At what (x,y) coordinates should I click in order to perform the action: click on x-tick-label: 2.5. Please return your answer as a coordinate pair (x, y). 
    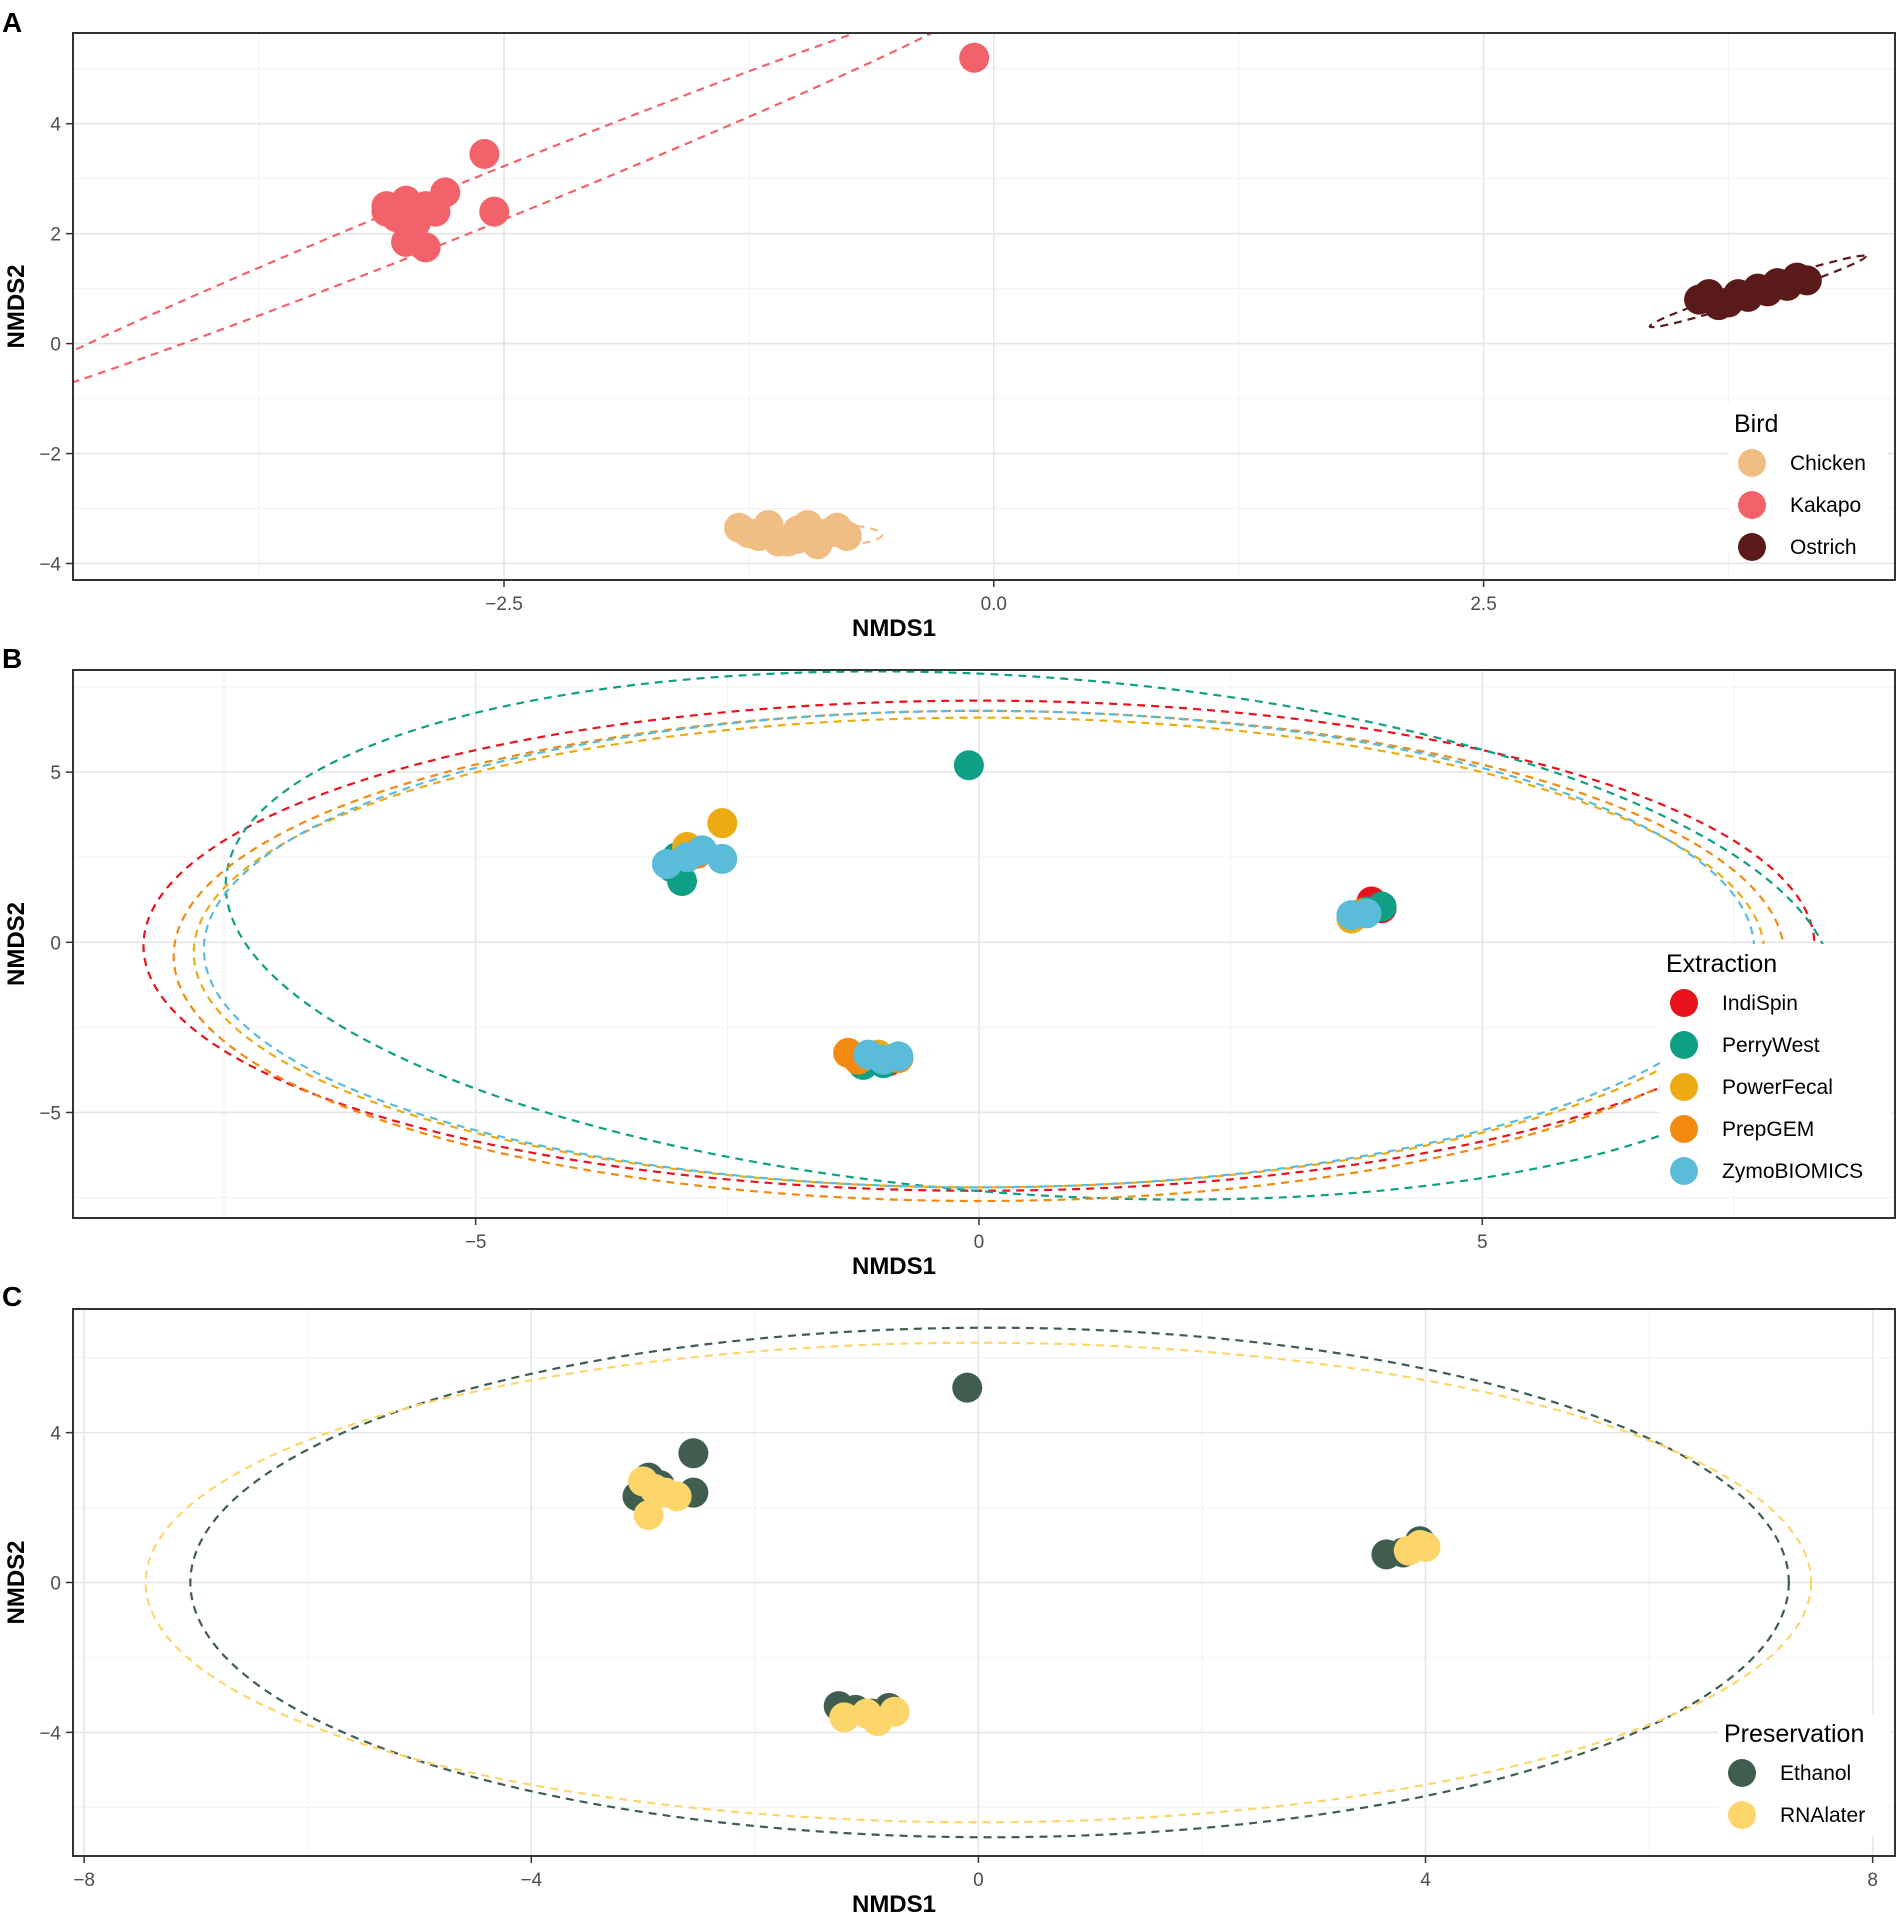
    Looking at the image, I should click on (1483, 604).